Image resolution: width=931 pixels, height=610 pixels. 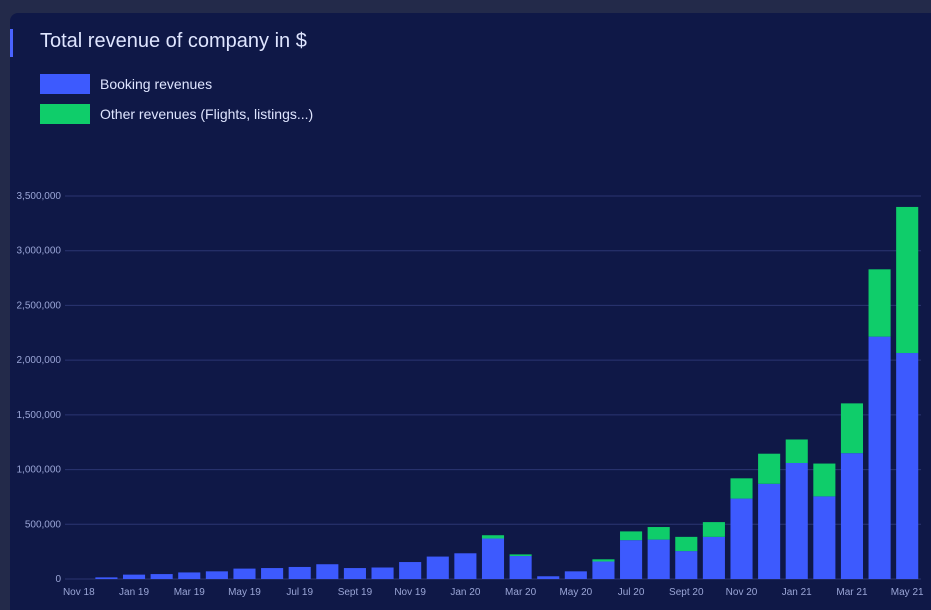 I want to click on x-tick-label: Mar 21, so click(x=852, y=592).